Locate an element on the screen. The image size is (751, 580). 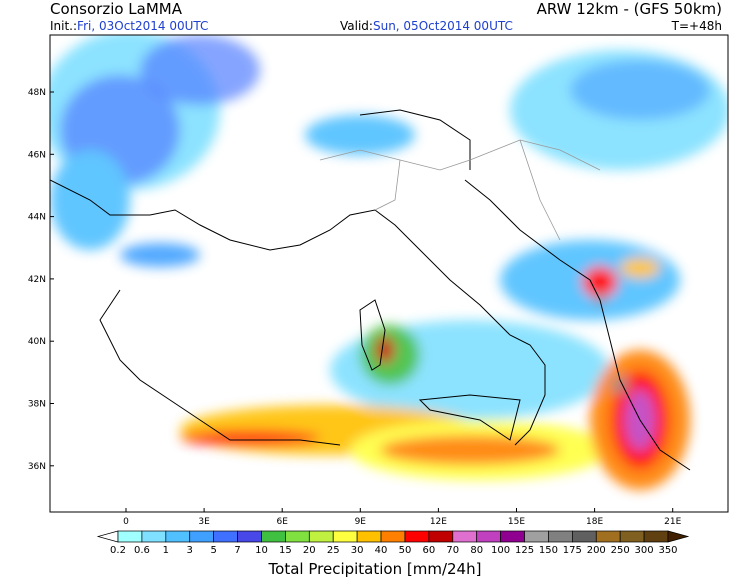
colorbar-end-high is located at coordinates (678, 536).